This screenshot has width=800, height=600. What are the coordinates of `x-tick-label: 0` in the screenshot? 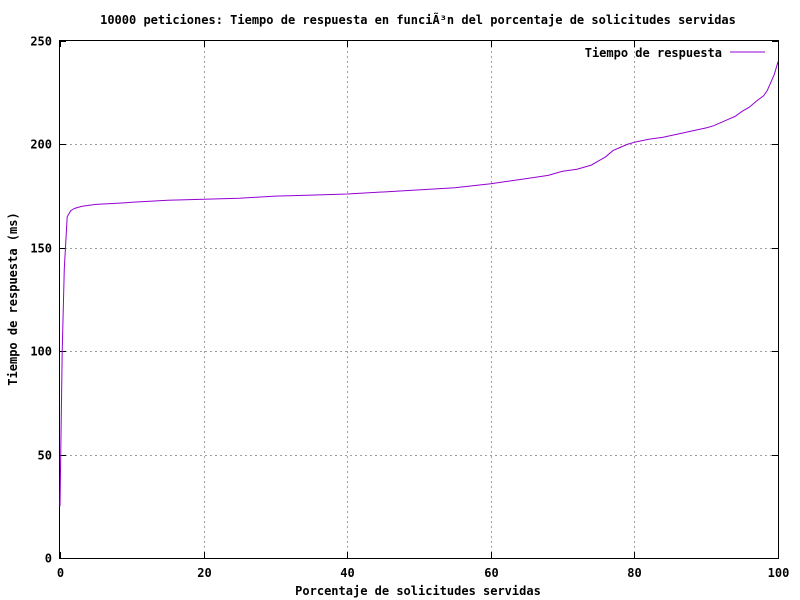 It's located at (60, 573).